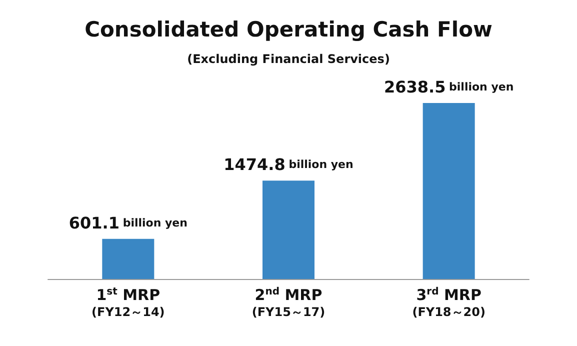 This screenshot has width=577, height=346. I want to click on chart-subtitle: (Excluding Financial Services), so click(288, 59).